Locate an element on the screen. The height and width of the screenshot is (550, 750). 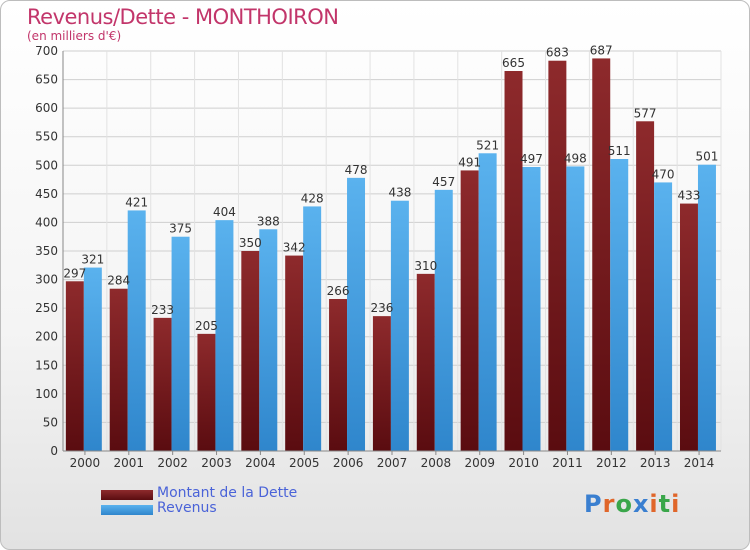
data-label-revenus: 470 is located at coordinates (663, 174).